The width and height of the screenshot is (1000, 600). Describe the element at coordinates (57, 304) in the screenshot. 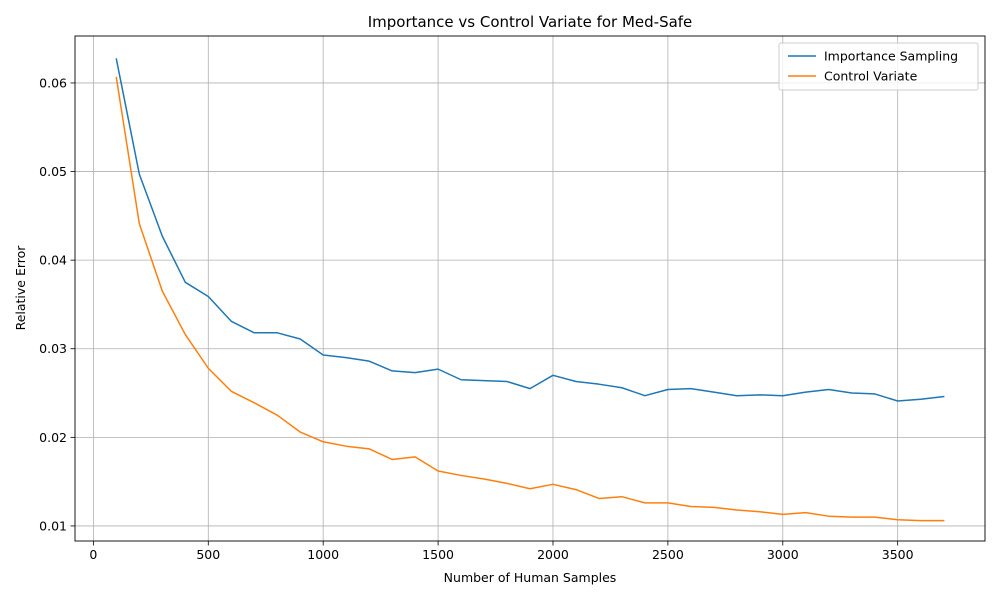

I see `y-axis-ticks: 0.01 0.02 0.03 0.04 0.05 0.06` at that location.